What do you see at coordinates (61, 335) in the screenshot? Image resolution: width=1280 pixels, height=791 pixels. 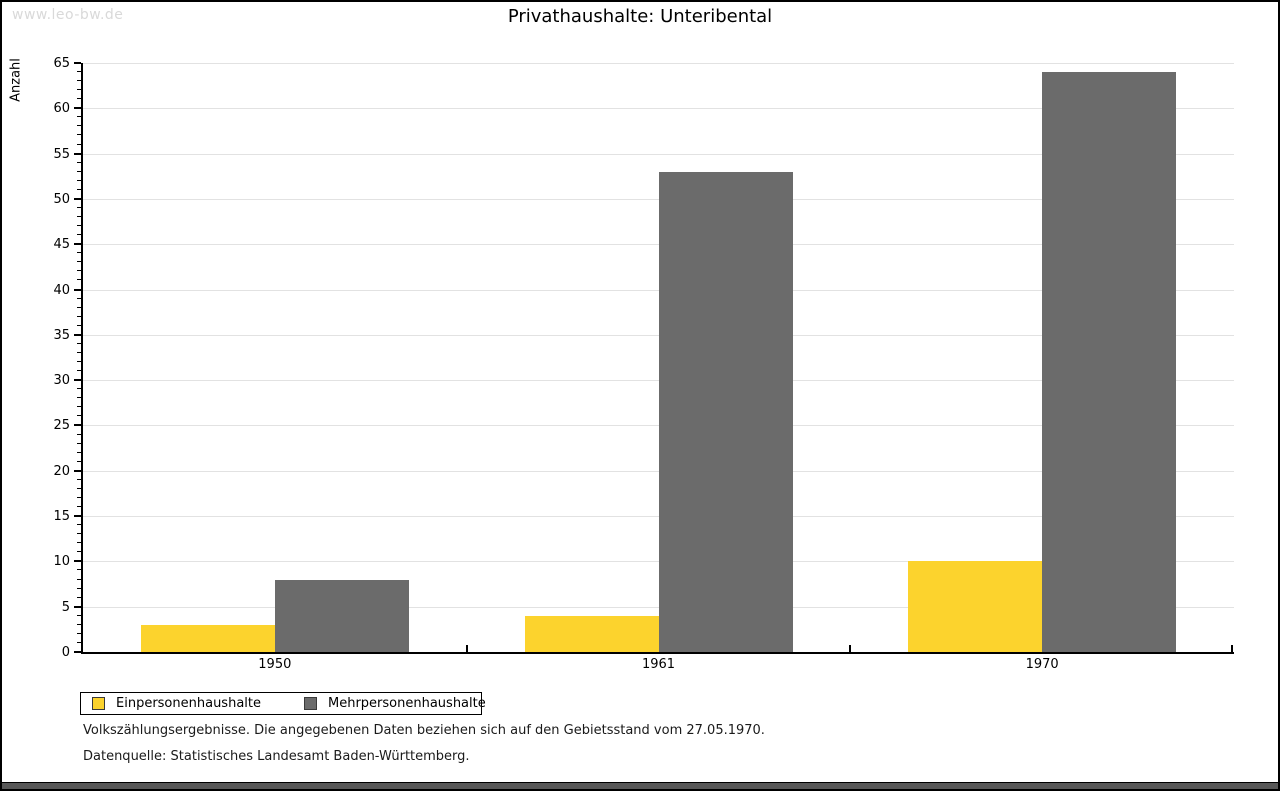 I see `y-tick-label: 35` at bounding box center [61, 335].